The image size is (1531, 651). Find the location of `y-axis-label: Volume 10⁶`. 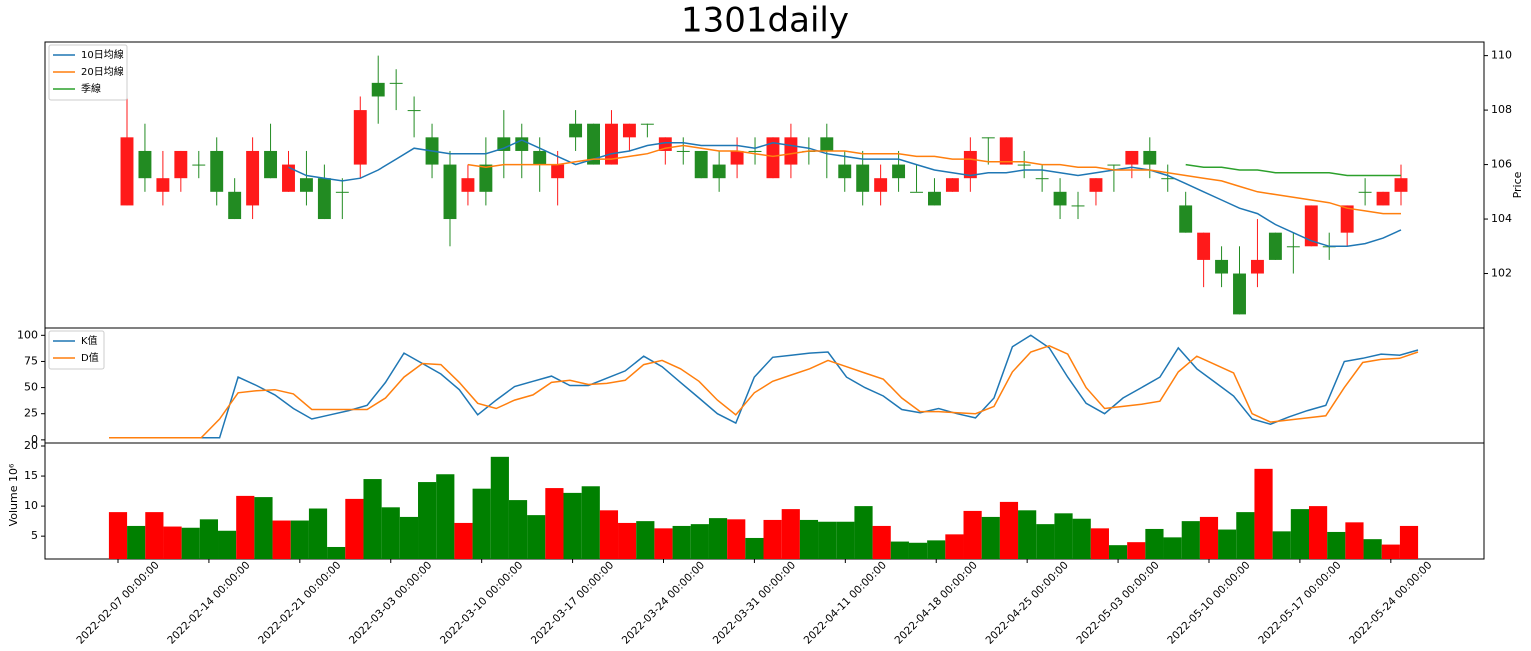

y-axis-label: Volume 10⁶ is located at coordinates (13, 494).